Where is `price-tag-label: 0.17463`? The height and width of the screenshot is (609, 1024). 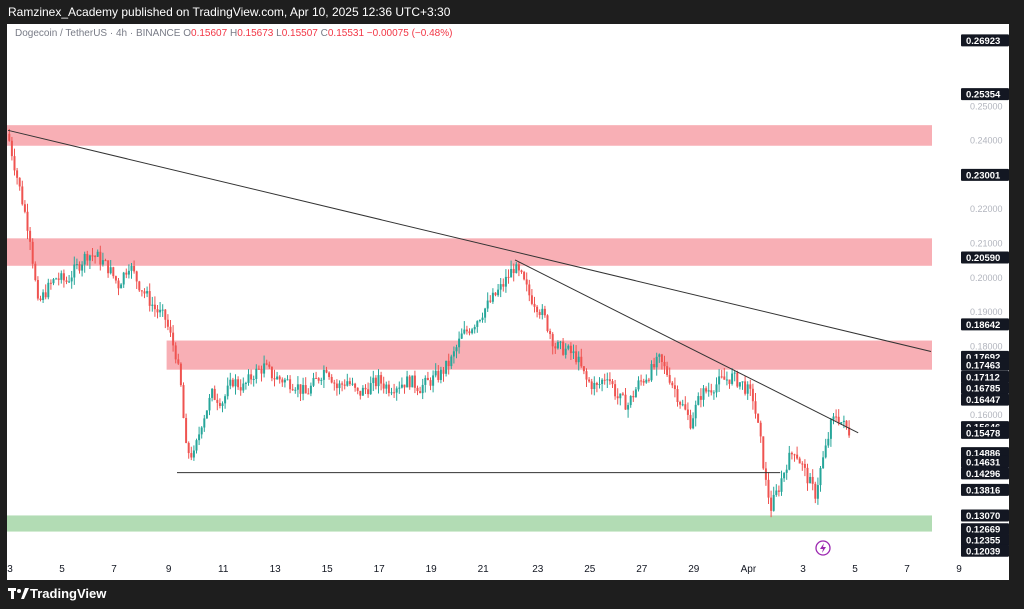 price-tag-label: 0.17463 is located at coordinates (983, 365).